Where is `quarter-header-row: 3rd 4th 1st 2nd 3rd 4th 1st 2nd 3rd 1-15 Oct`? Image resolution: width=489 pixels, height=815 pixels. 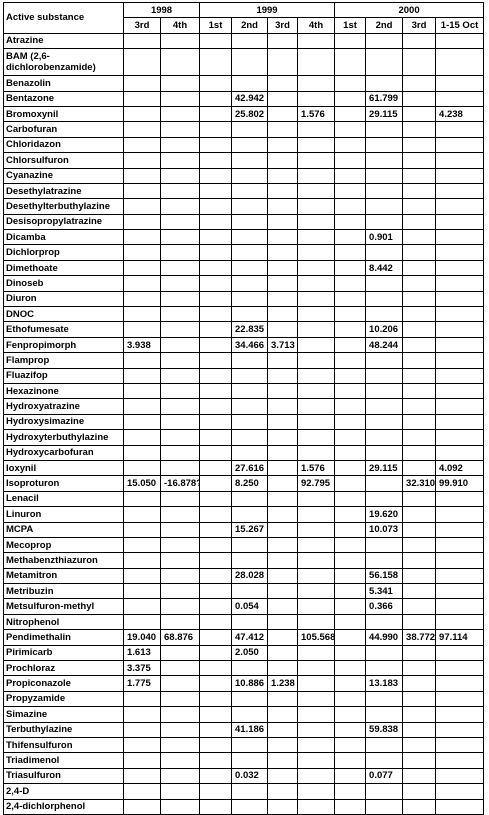 quarter-header-row: 3rd 4th 1st 2nd 3rd 4th 1st 2nd 3rd 1-15 Oct is located at coordinates (244, 25).